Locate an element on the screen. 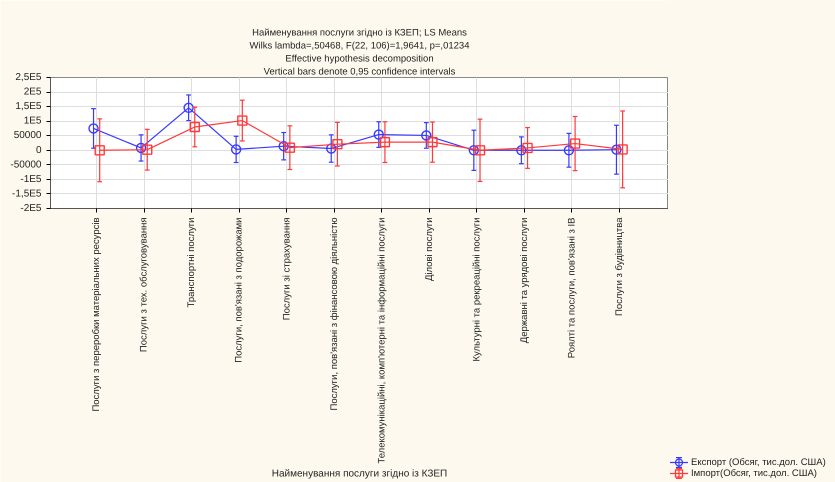 The width and height of the screenshot is (835, 482). x-axis-title: Найменування послуги згідно із КЗЕП is located at coordinates (360, 474).